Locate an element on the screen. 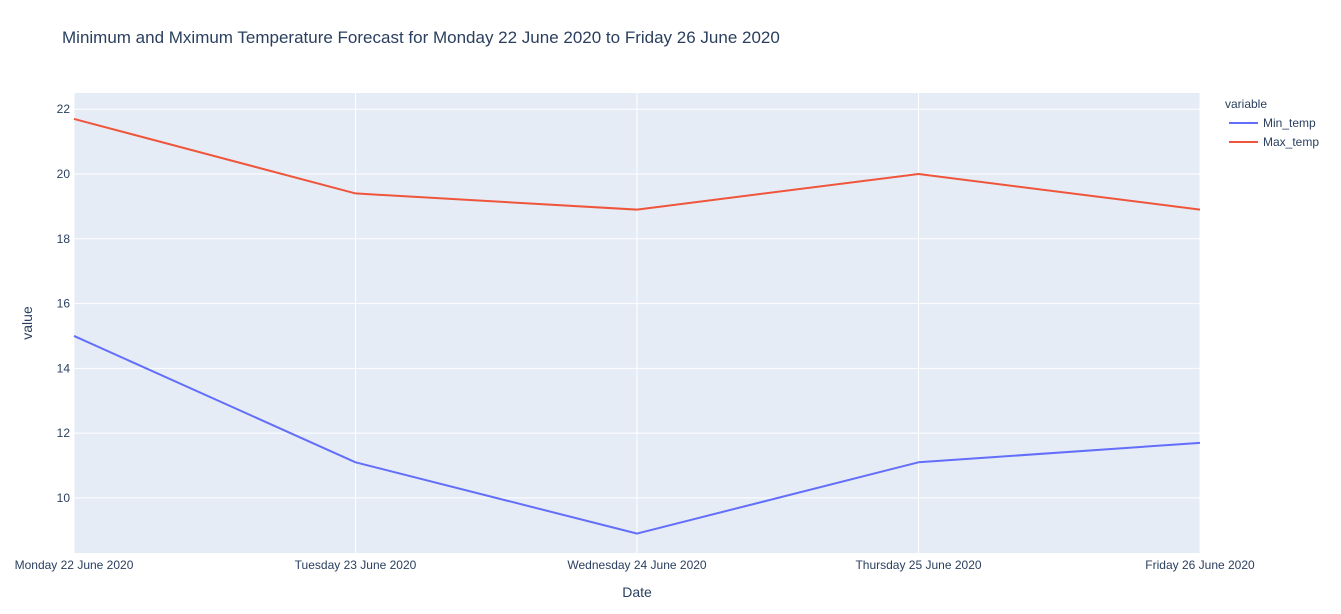 This screenshot has width=1341, height=614. x-axis-title: Date is located at coordinates (637, 592).